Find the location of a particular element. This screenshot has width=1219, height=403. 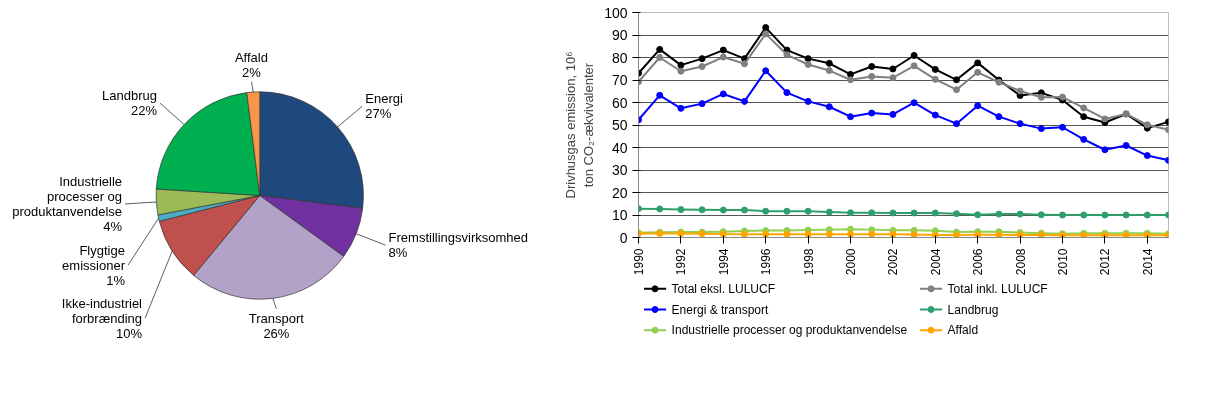

slice-label: Ikke-industriel forbrænding is located at coordinates (102, 310).